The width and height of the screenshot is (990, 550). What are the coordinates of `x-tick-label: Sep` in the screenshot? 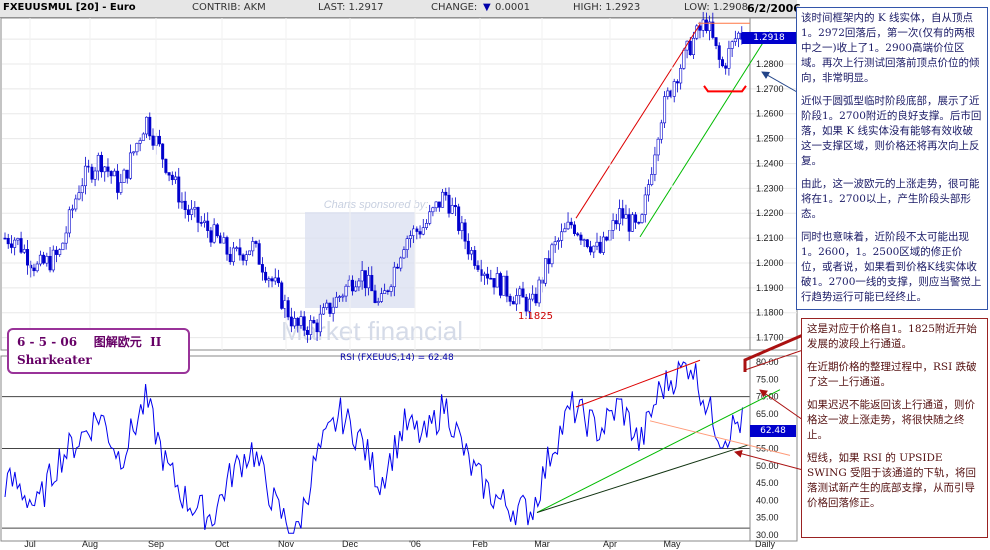 It's located at (156, 544).